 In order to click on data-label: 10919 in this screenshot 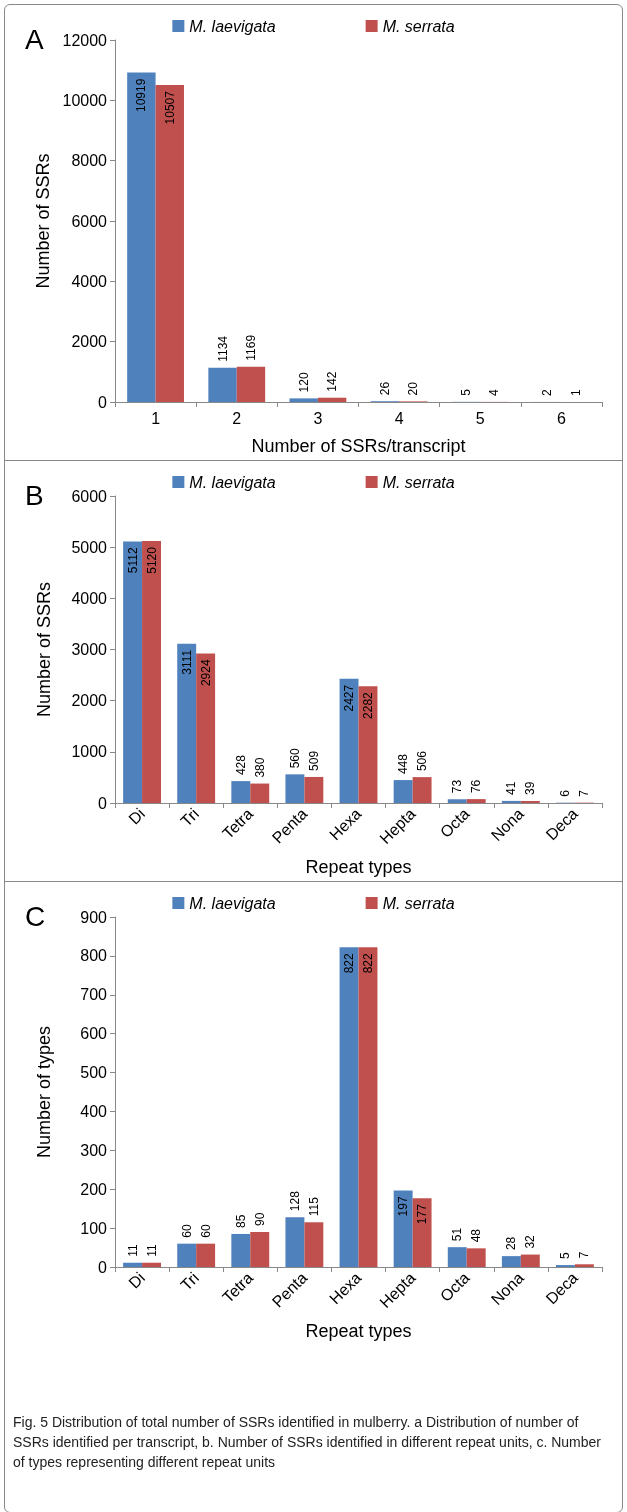, I will do `click(141, 95)`.